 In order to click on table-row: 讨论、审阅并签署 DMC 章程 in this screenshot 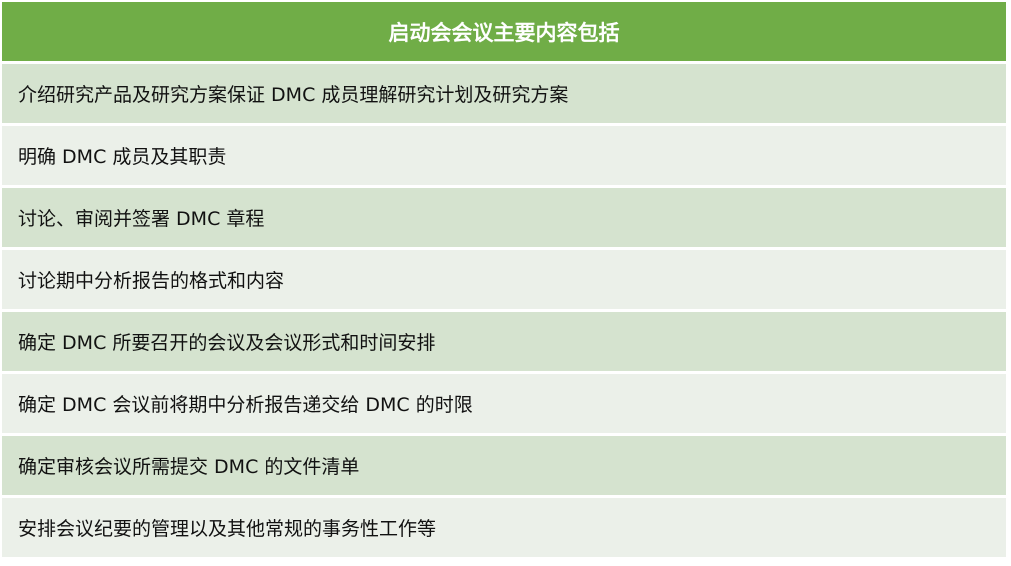, I will do `click(504, 217)`.